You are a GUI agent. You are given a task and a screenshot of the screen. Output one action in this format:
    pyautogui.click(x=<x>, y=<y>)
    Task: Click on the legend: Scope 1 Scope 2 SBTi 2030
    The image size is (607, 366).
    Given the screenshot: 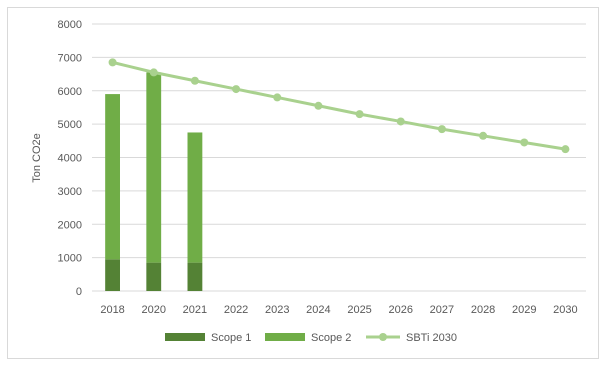 What is the action you would take?
    pyautogui.click(x=311, y=338)
    